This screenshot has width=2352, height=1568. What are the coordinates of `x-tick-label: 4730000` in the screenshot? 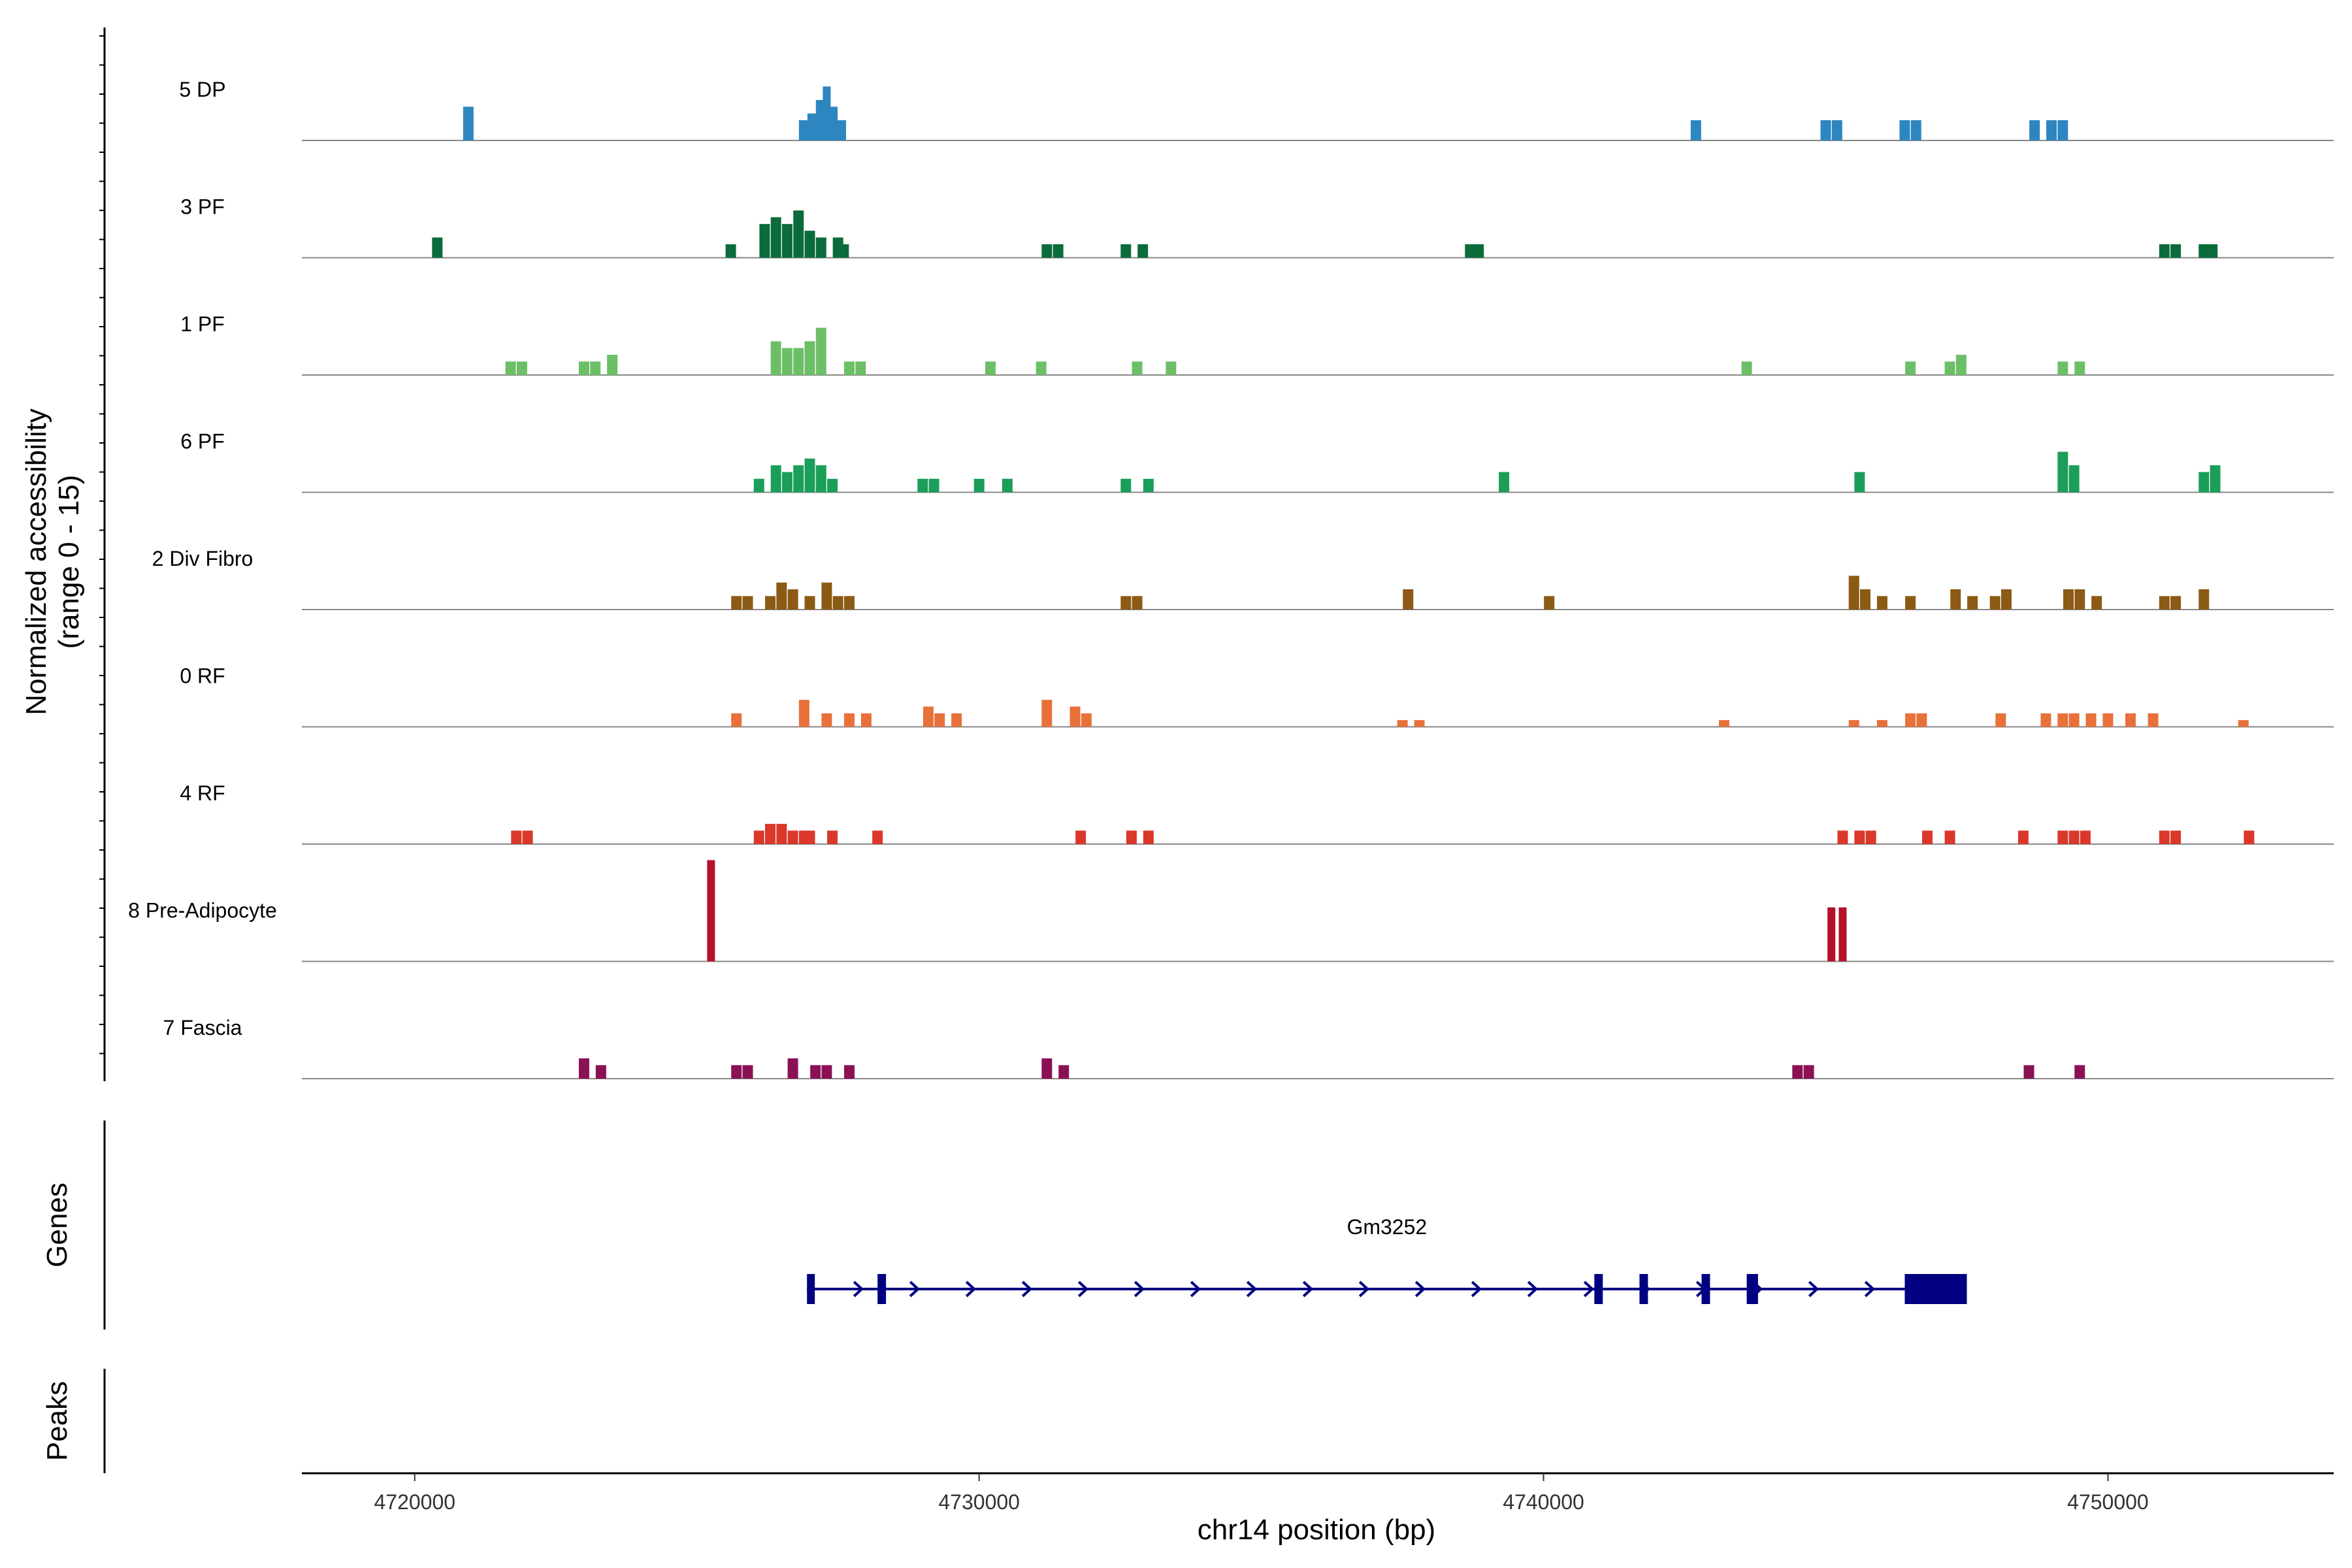 It's located at (979, 1502).